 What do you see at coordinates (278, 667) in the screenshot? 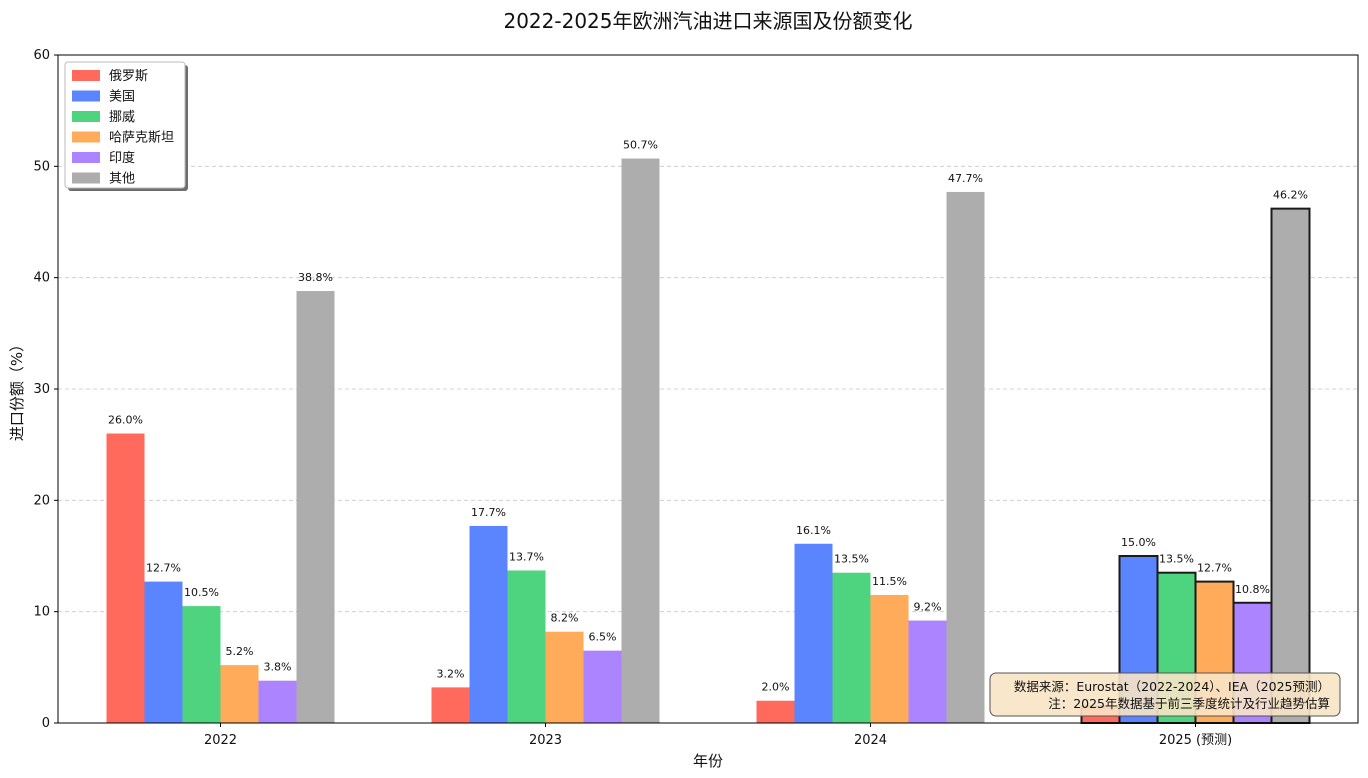
I see `data-label: 3.8%` at bounding box center [278, 667].